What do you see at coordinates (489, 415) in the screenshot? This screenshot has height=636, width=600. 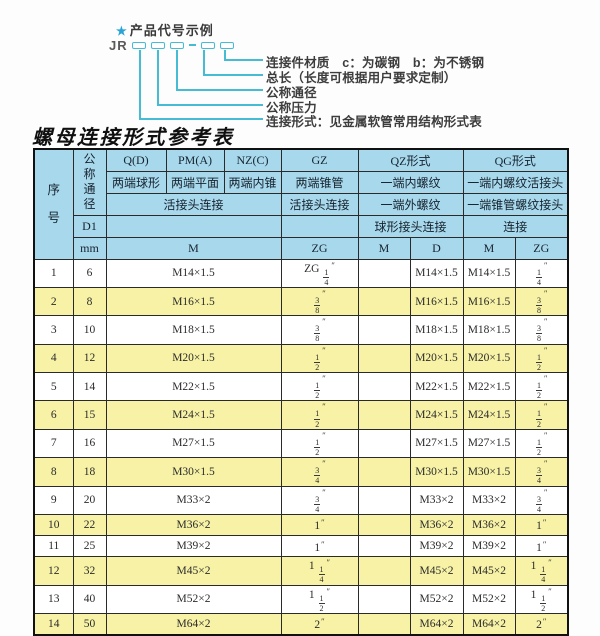 I see `cell-qg-m: M24×1.5` at bounding box center [489, 415].